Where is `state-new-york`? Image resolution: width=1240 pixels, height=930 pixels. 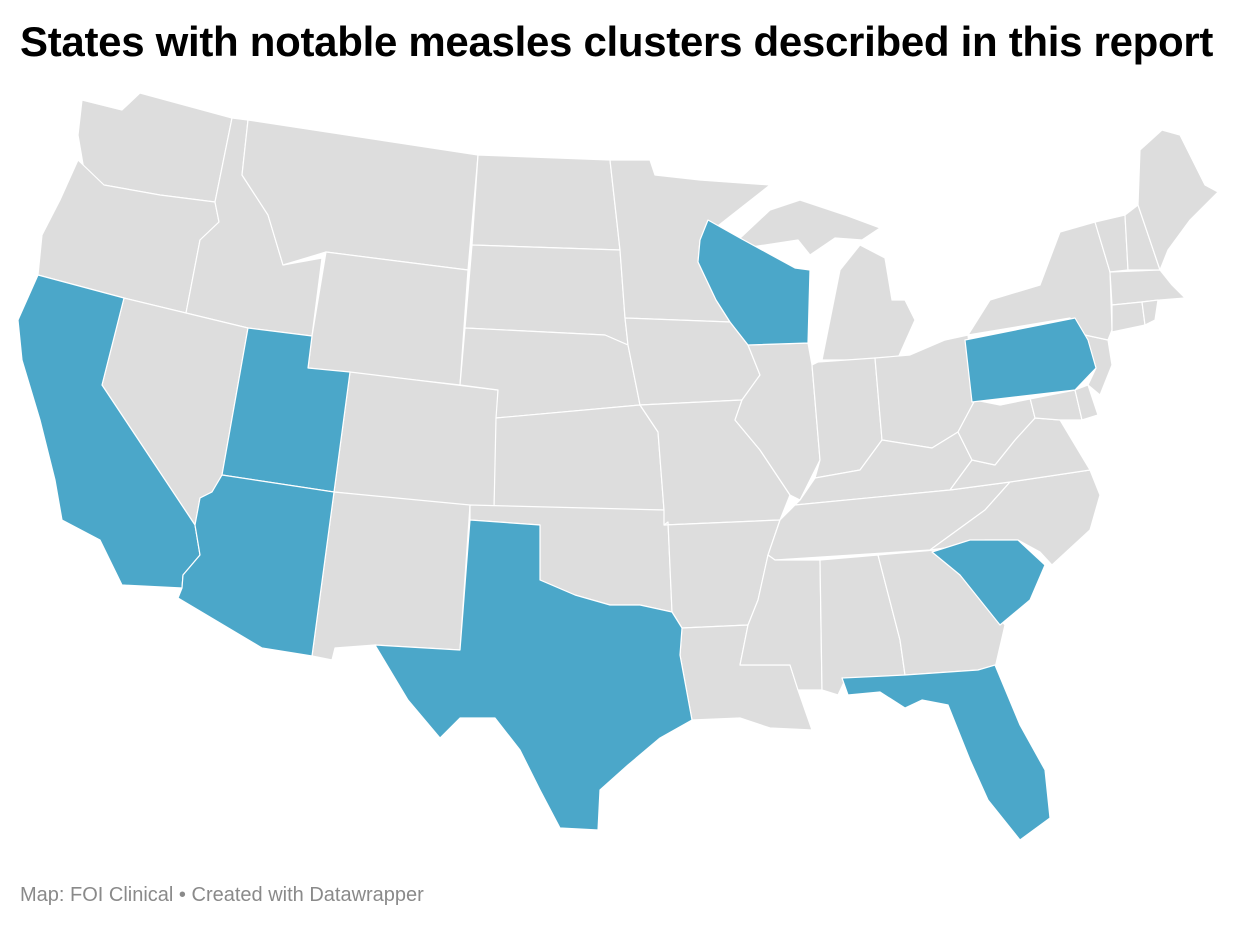
state-new-york is located at coordinates (1040, 281).